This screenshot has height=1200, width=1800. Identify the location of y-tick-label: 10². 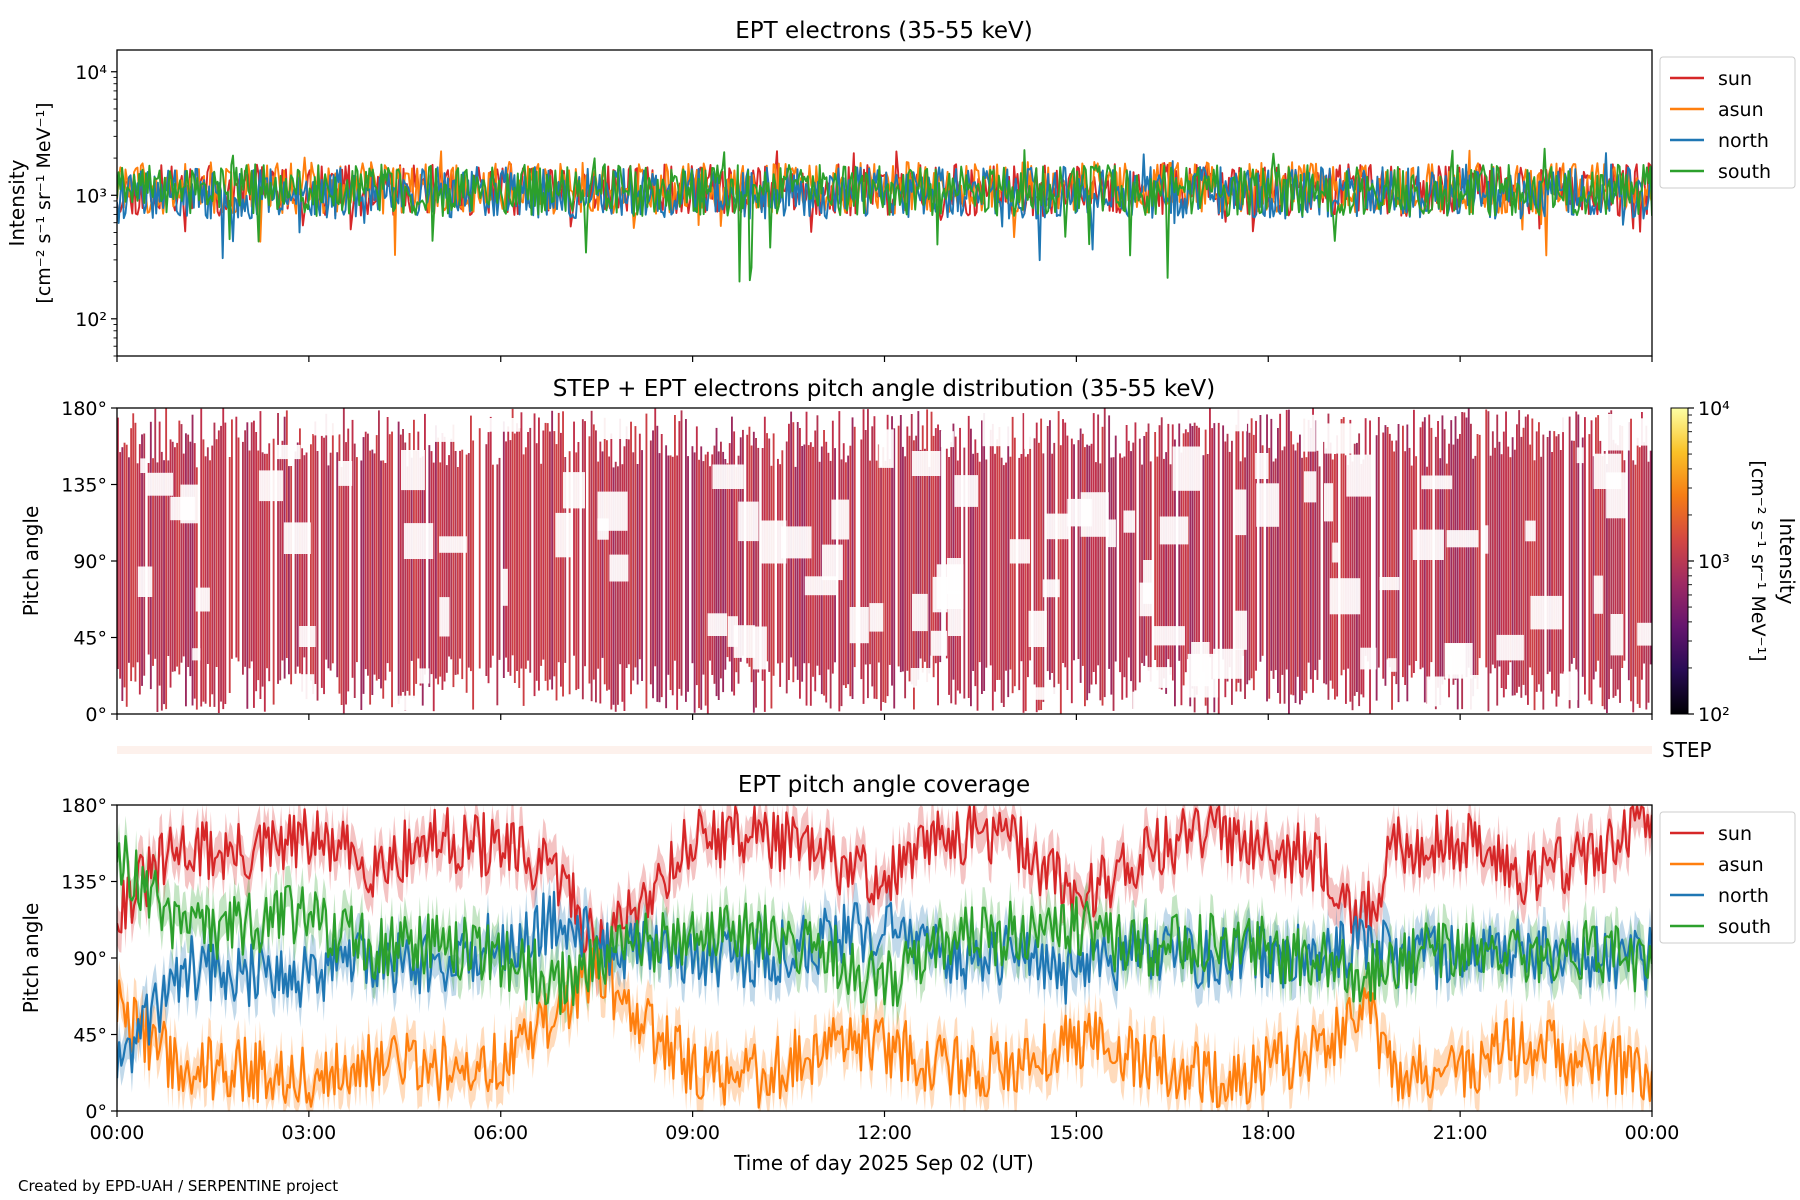
(91, 320).